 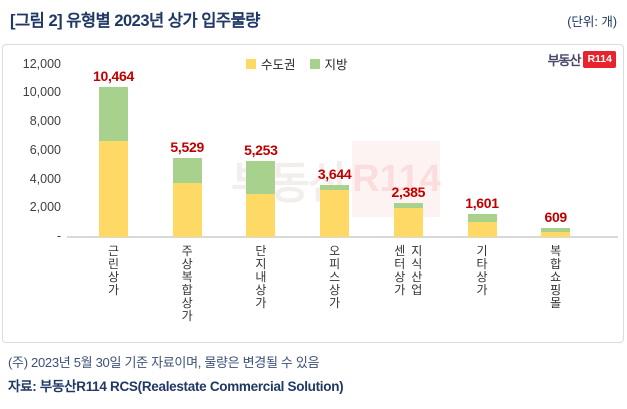 What do you see at coordinates (556, 230) in the screenshot?
I see `bar-segment-지방-복합쇼핑몰` at bounding box center [556, 230].